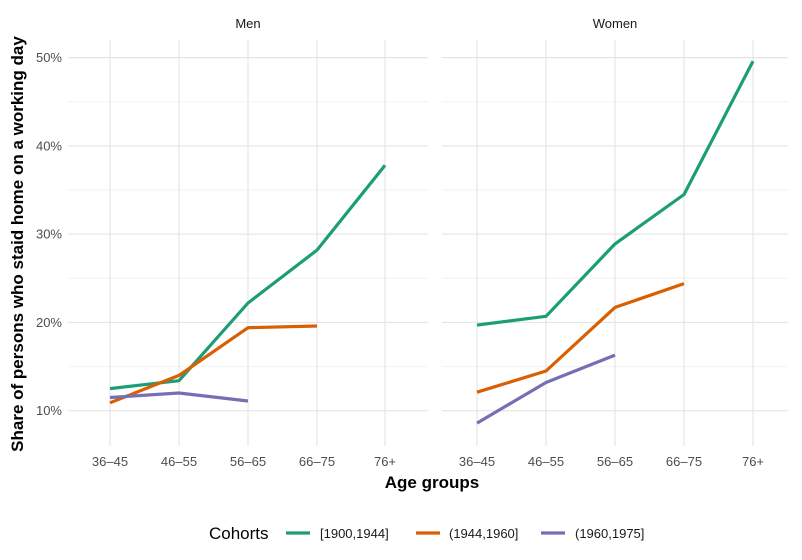 The width and height of the screenshot is (802, 560). I want to click on legend-item: [1900,1944], so click(337, 533).